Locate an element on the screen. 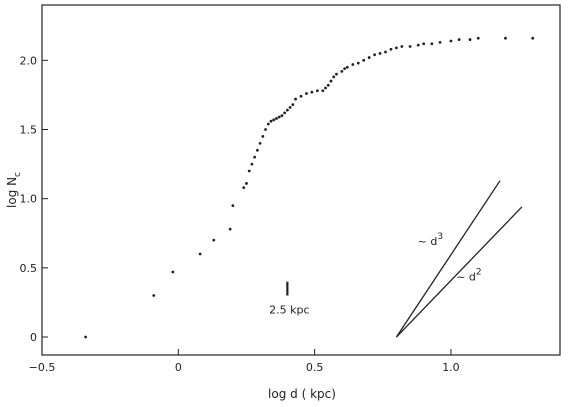 This screenshot has width=570, height=407. x-tick-label: 1.0 is located at coordinates (451, 367).